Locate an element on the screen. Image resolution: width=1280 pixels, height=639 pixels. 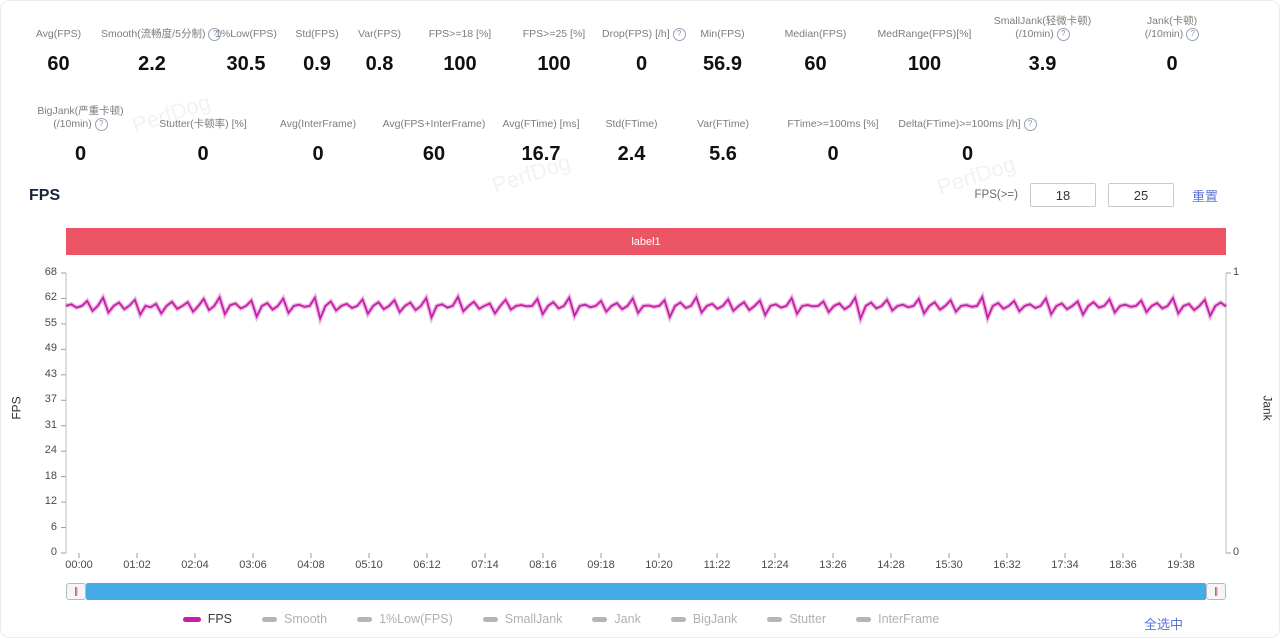
legend-item-1-low-fps-: 1%Low(FPS) is located at coordinates (405, 619).